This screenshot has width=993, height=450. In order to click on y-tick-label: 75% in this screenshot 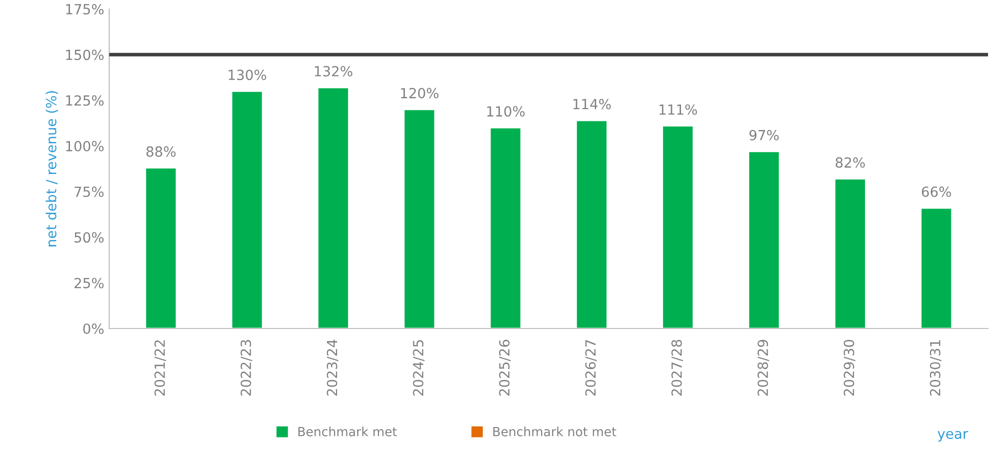, I will do `click(89, 192)`.